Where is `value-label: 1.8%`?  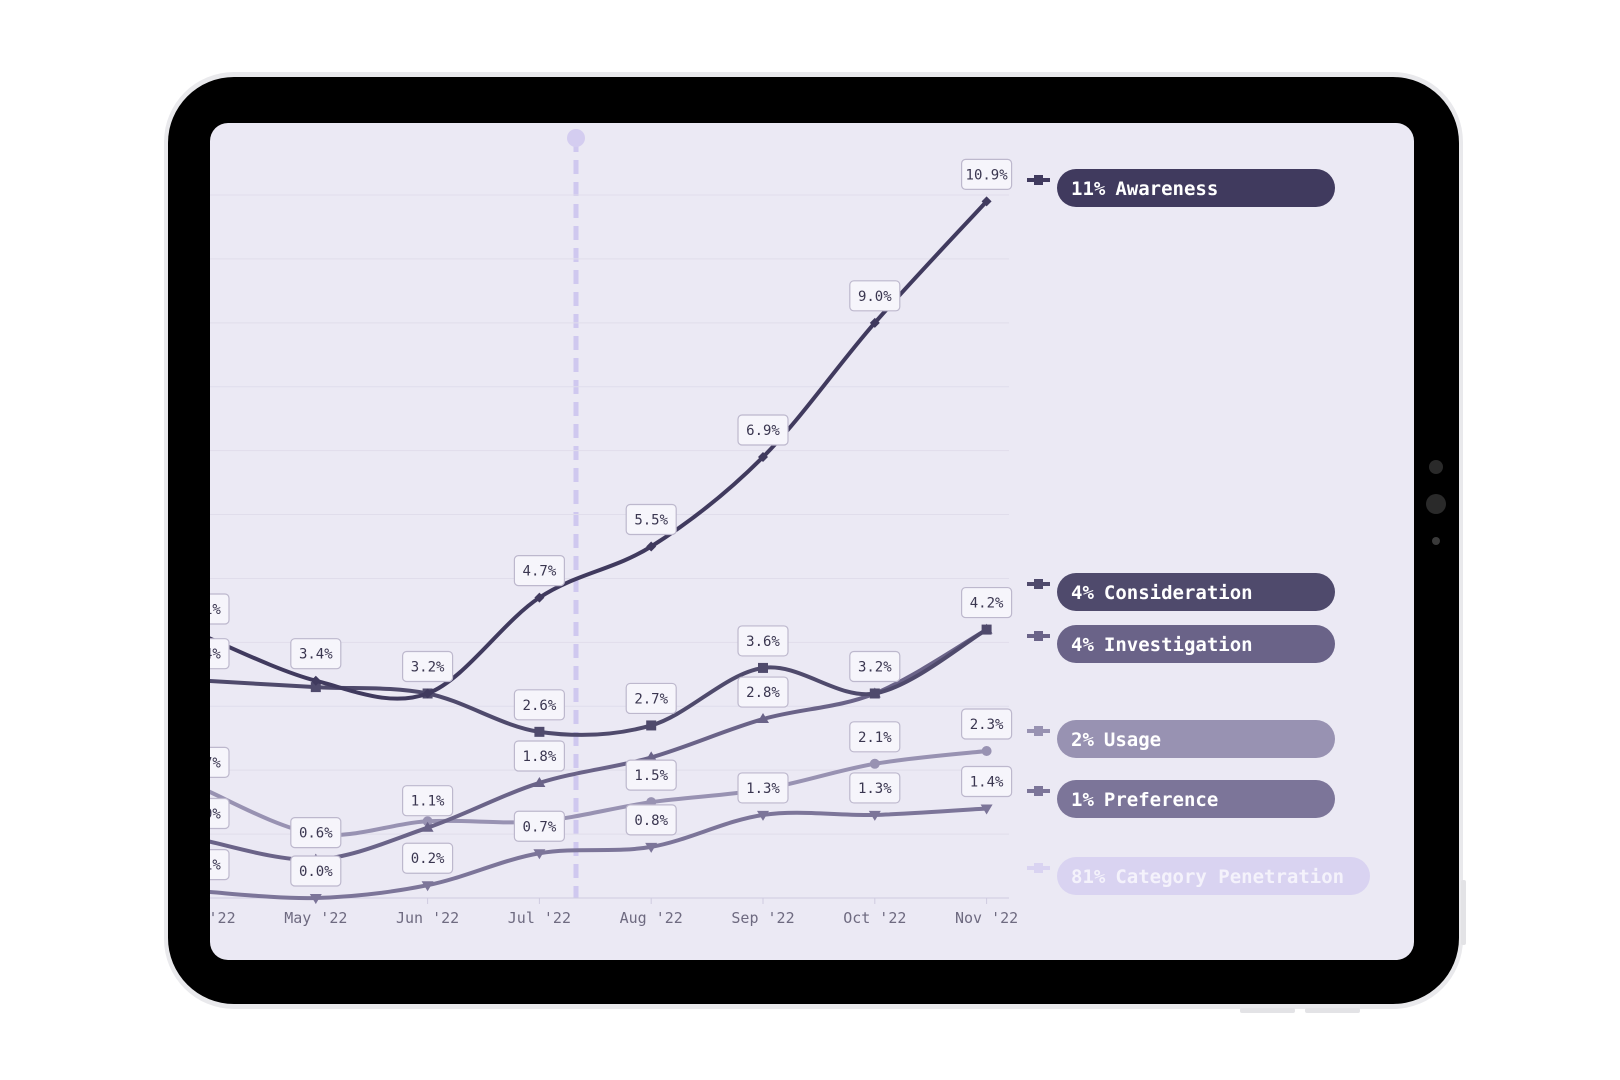 value-label: 1.8% is located at coordinates (540, 757).